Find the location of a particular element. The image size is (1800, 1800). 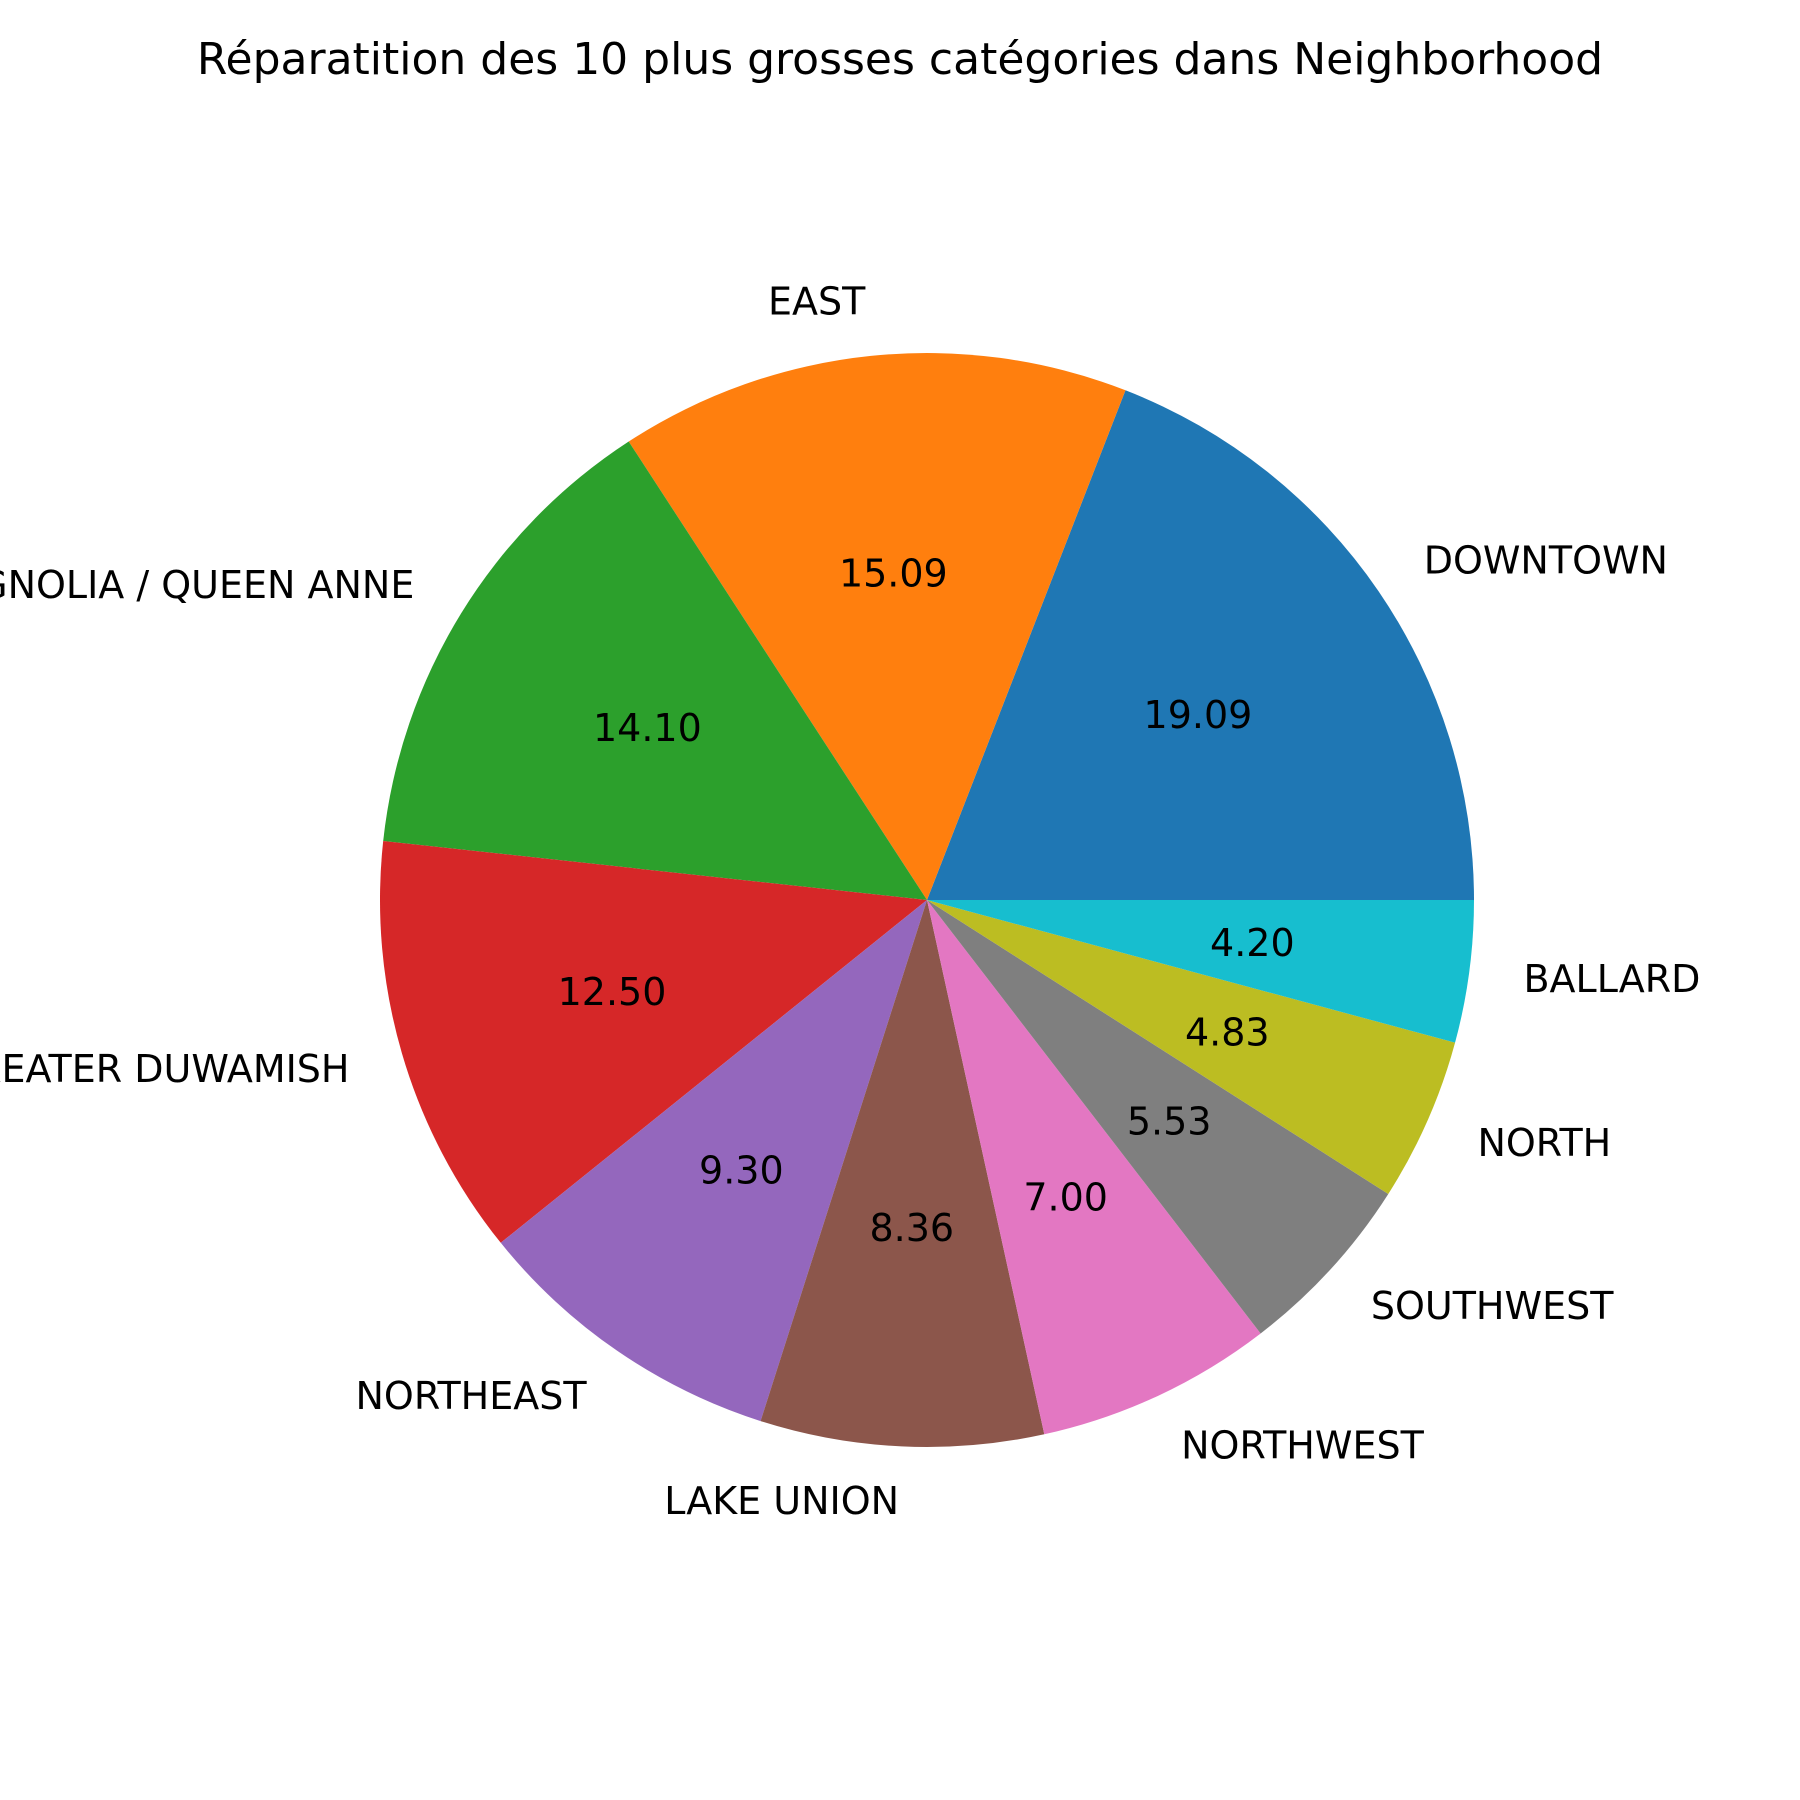

value-label-lake-union: 8.36 is located at coordinates (911, 1228).